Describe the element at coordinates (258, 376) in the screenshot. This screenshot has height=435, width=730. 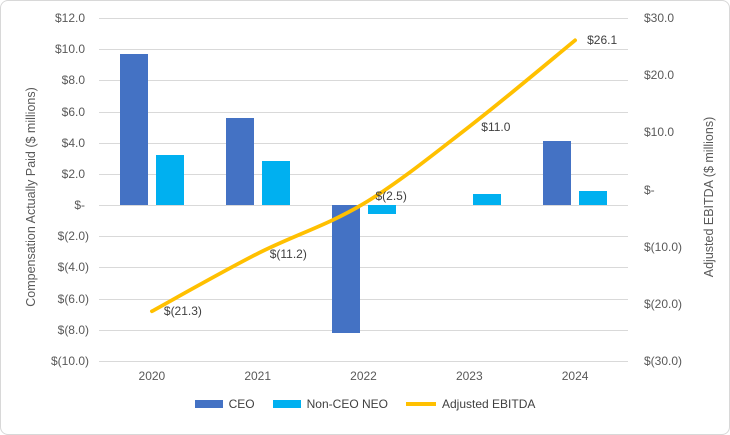
I see `x-axis-label-2021: 2021` at that location.